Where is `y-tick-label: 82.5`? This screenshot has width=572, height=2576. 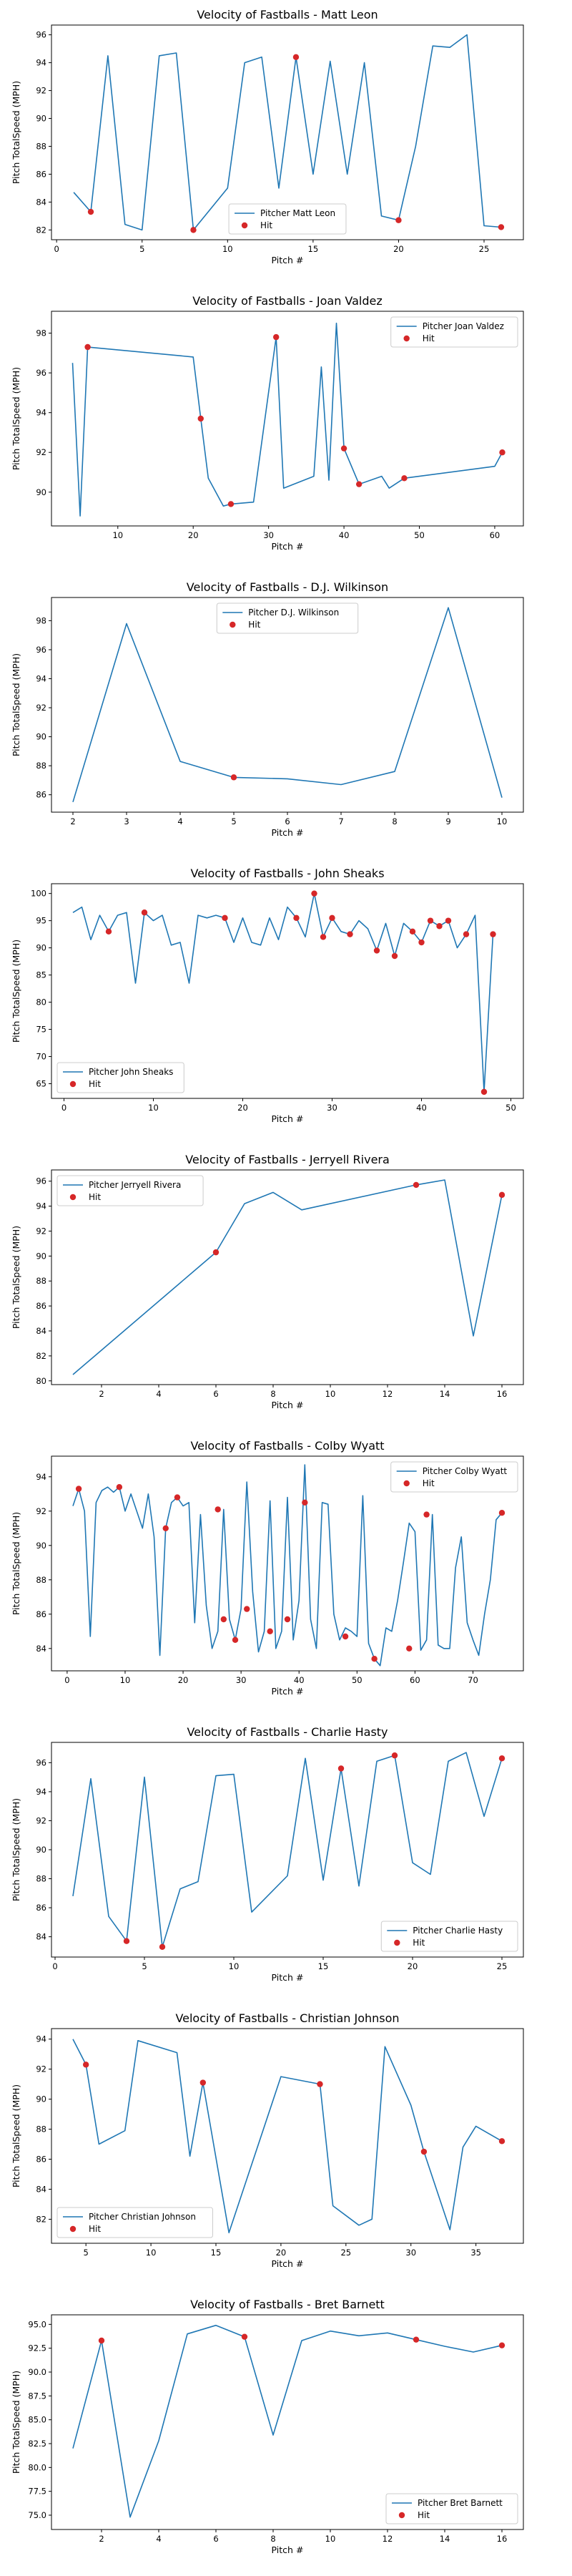
y-tick-label: 82.5 is located at coordinates (37, 2444).